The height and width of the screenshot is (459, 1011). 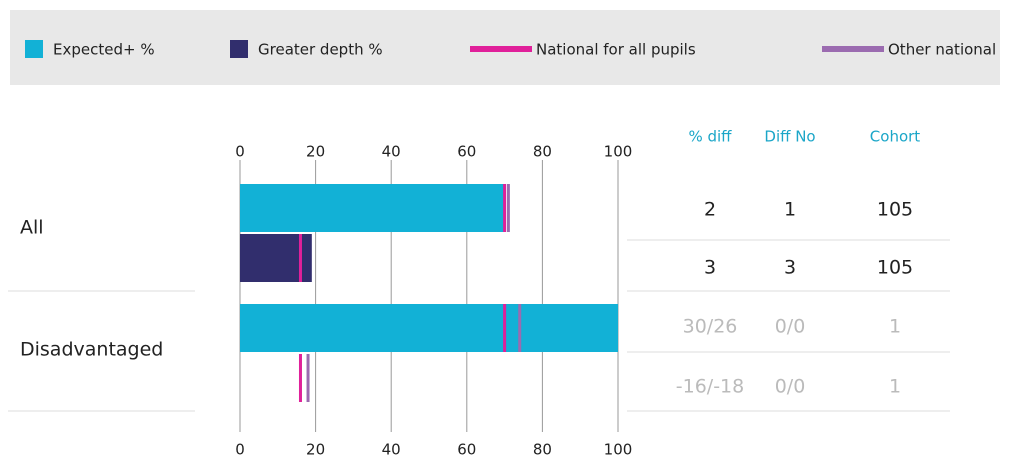 I want to click on legend-label: National for all pupils, so click(x=616, y=50).